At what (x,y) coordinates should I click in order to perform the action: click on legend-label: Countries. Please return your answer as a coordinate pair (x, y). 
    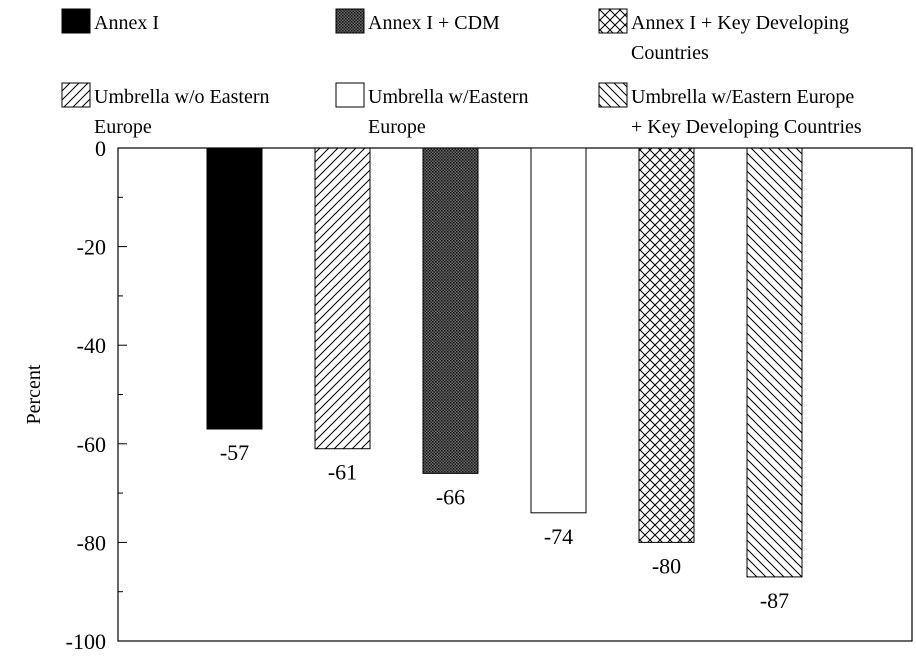
    Looking at the image, I should click on (670, 53).